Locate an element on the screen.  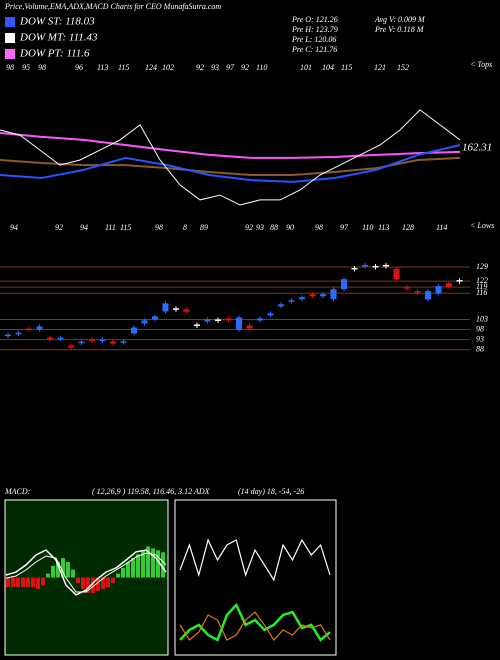
adx-label: (14 day) 18, -54, -26 is located at coordinates (271, 491).